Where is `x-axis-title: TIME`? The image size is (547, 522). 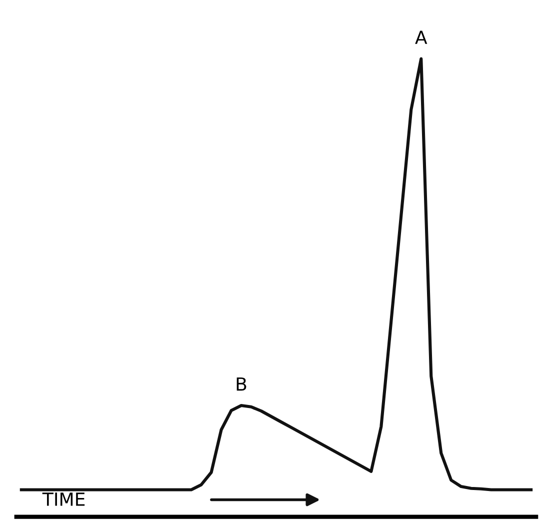
x-axis-title: TIME is located at coordinates (63, 499).